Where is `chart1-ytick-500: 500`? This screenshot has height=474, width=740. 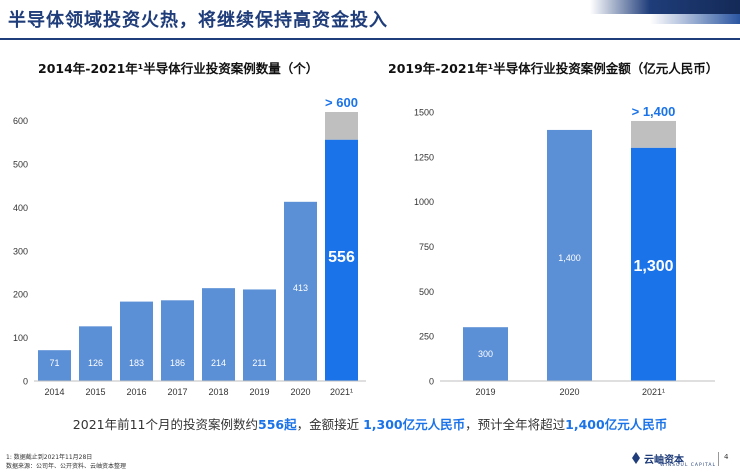 chart1-ytick-500: 500 is located at coordinates (20, 165).